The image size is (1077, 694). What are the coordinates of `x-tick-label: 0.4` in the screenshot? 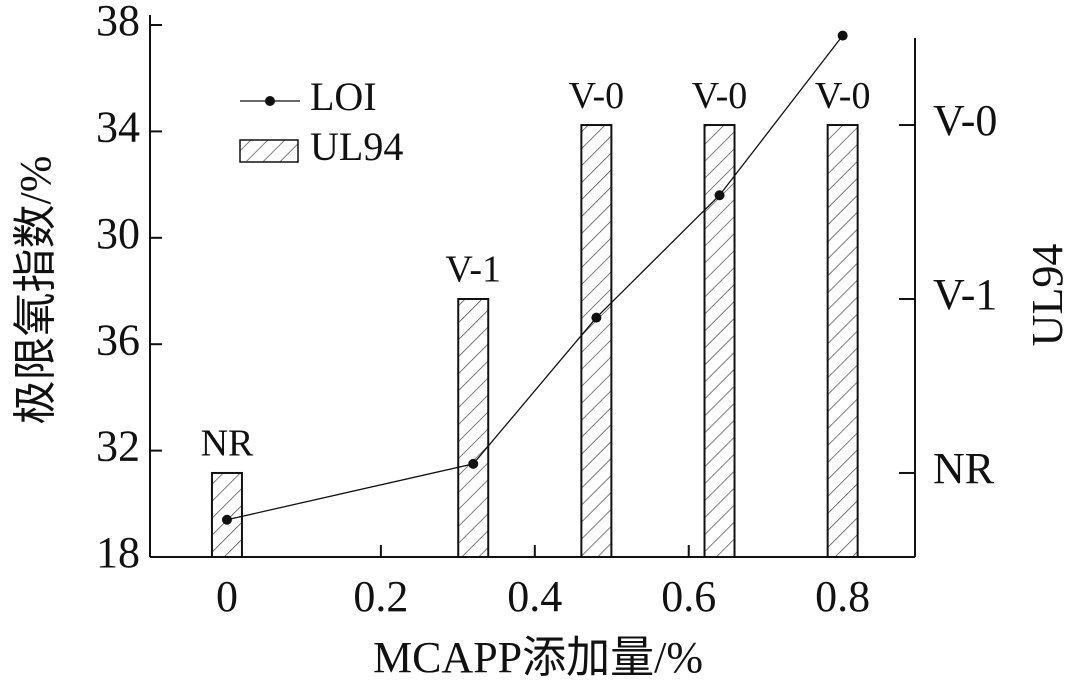 It's located at (534, 596).